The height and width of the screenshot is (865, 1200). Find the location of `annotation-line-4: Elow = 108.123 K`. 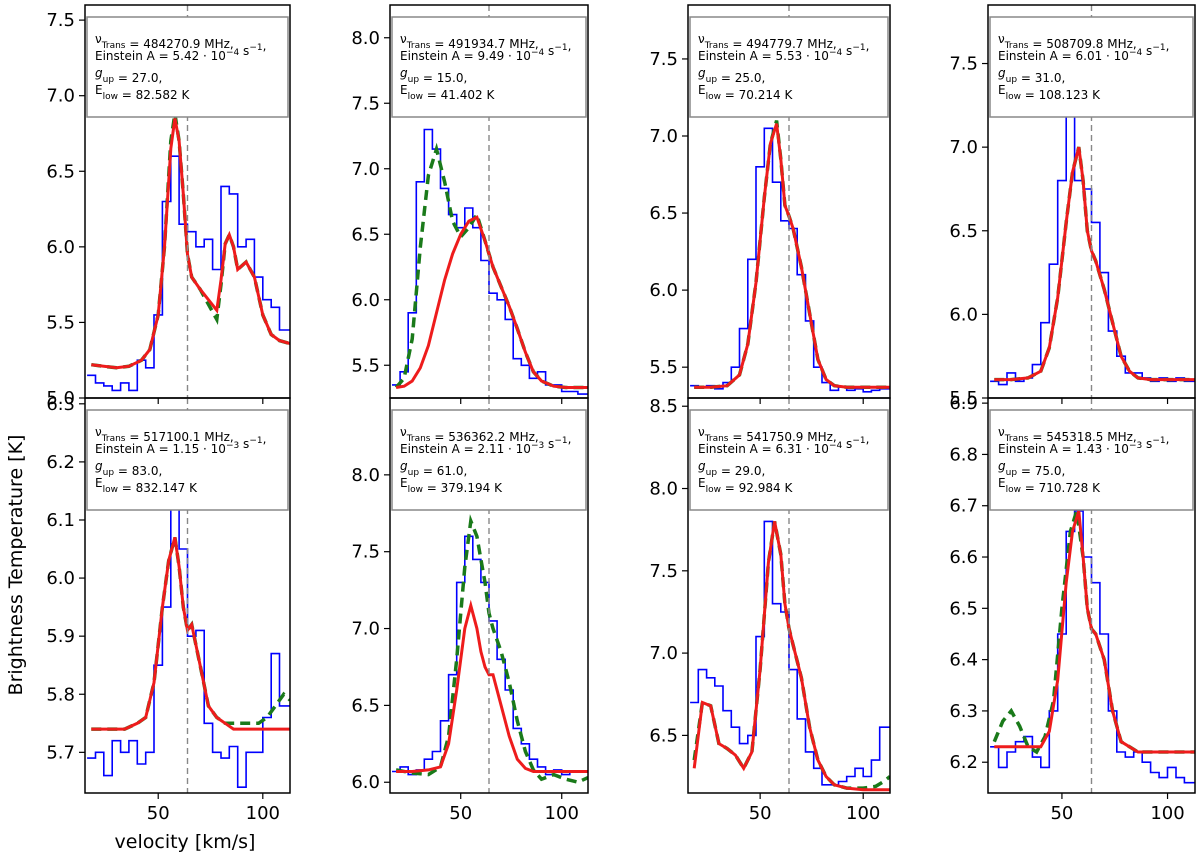

annotation-line-4: Elow = 108.123 K is located at coordinates (1049, 92).